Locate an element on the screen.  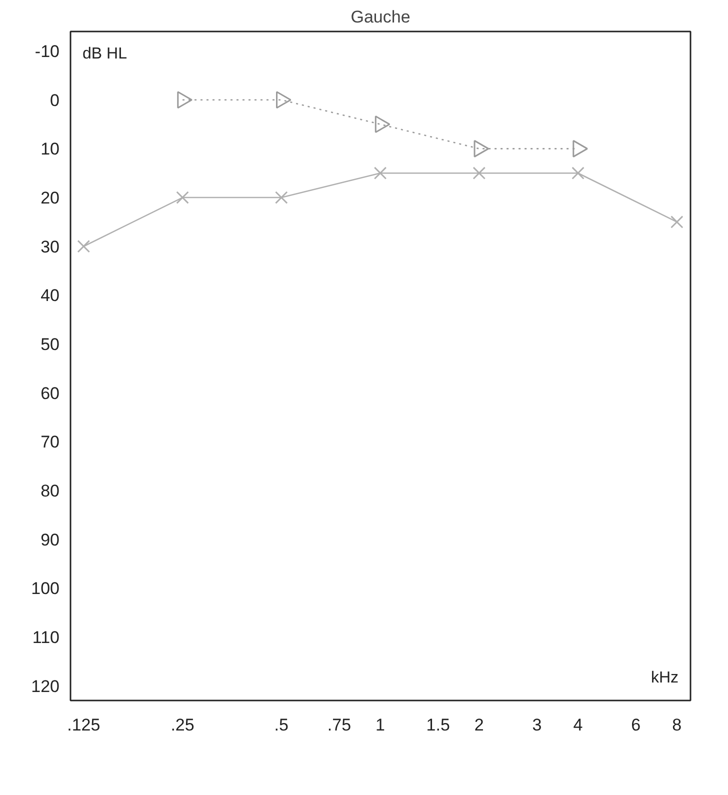
y-tick-label: 40 is located at coordinates (50, 296).